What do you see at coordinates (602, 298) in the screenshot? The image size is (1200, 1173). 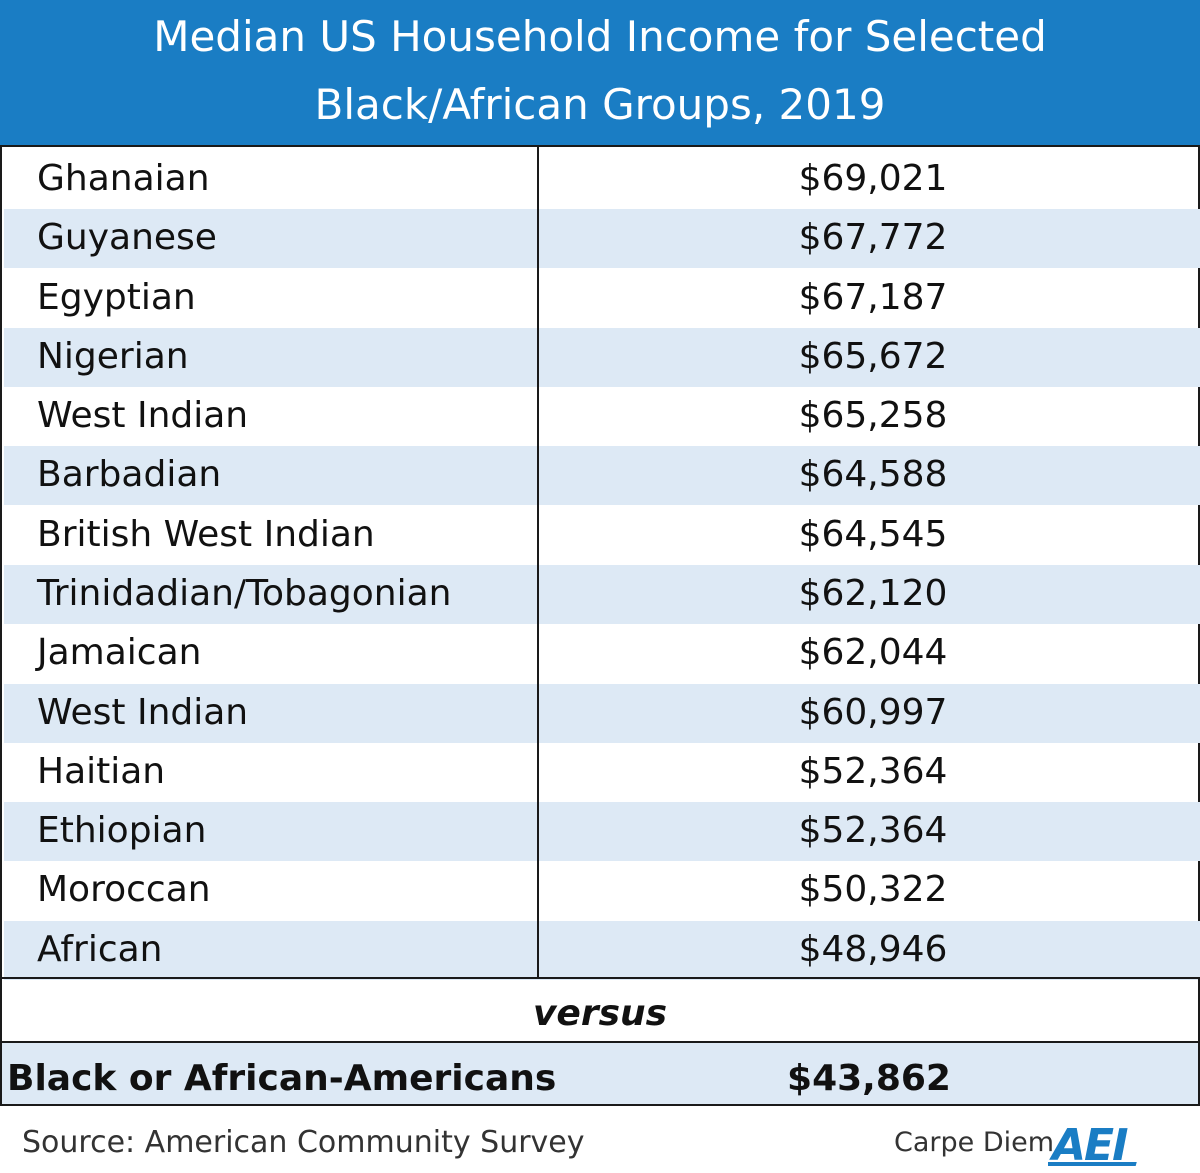 I see `table-row: Egyptian $67,187` at bounding box center [602, 298].